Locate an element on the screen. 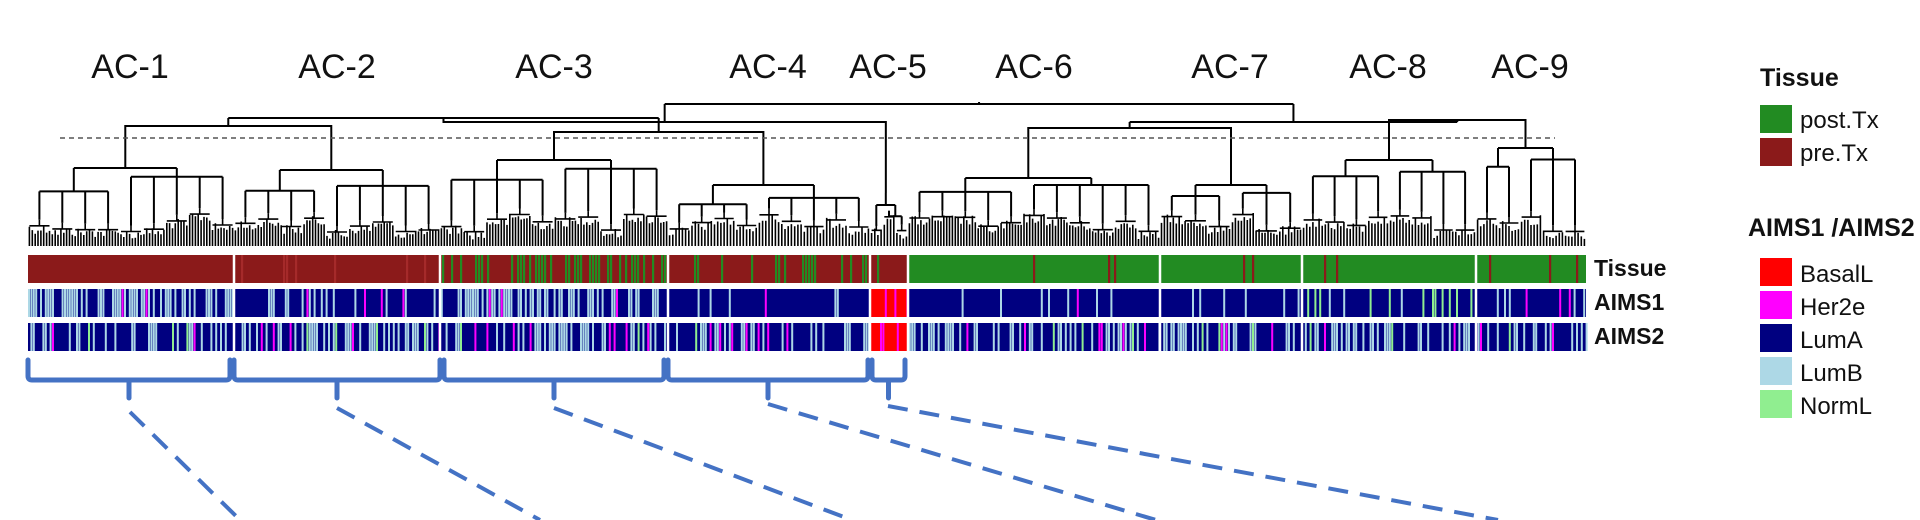 The height and width of the screenshot is (520, 1920). dashed-connector is located at coordinates (1193, 462).